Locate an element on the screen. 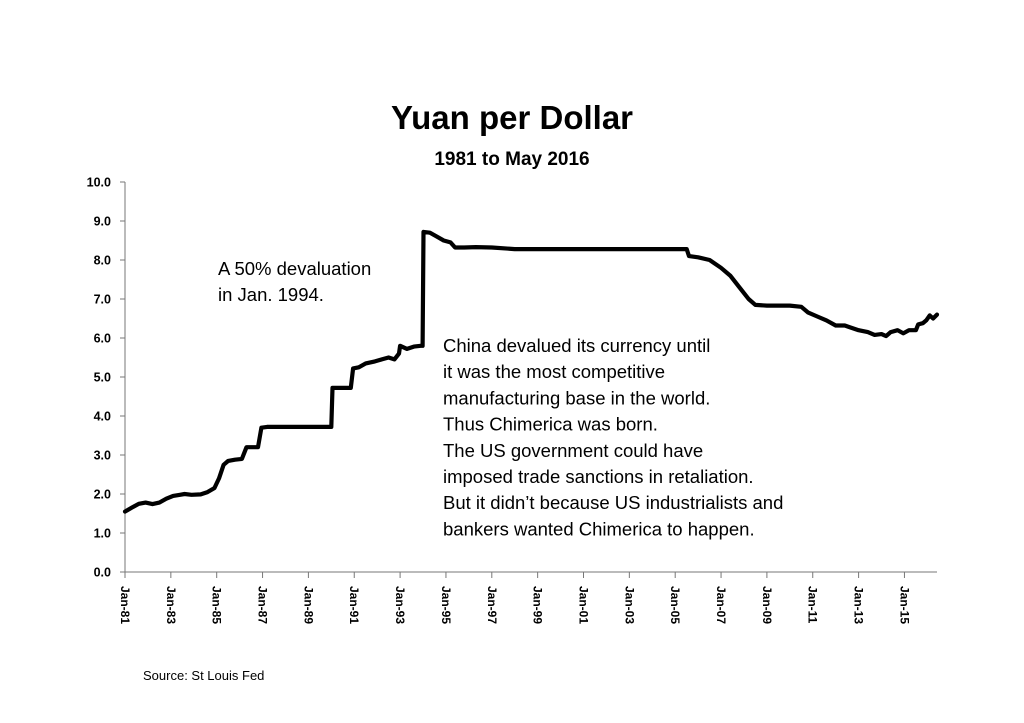 The width and height of the screenshot is (1024, 723). x-tick-label: Jan-05 is located at coordinates (675, 605).